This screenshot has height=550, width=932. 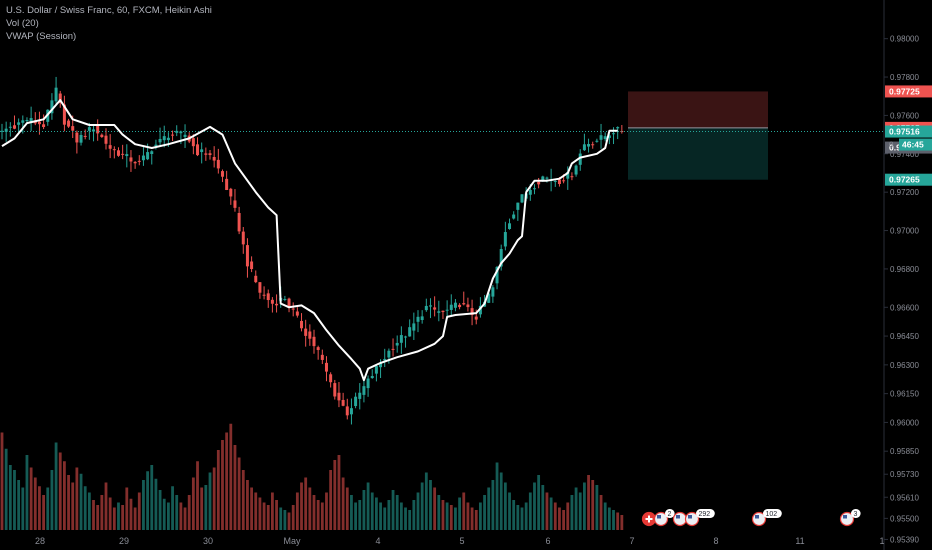 What do you see at coordinates (904, 422) in the screenshot?
I see `price-tick-label: 0.96000` at bounding box center [904, 422].